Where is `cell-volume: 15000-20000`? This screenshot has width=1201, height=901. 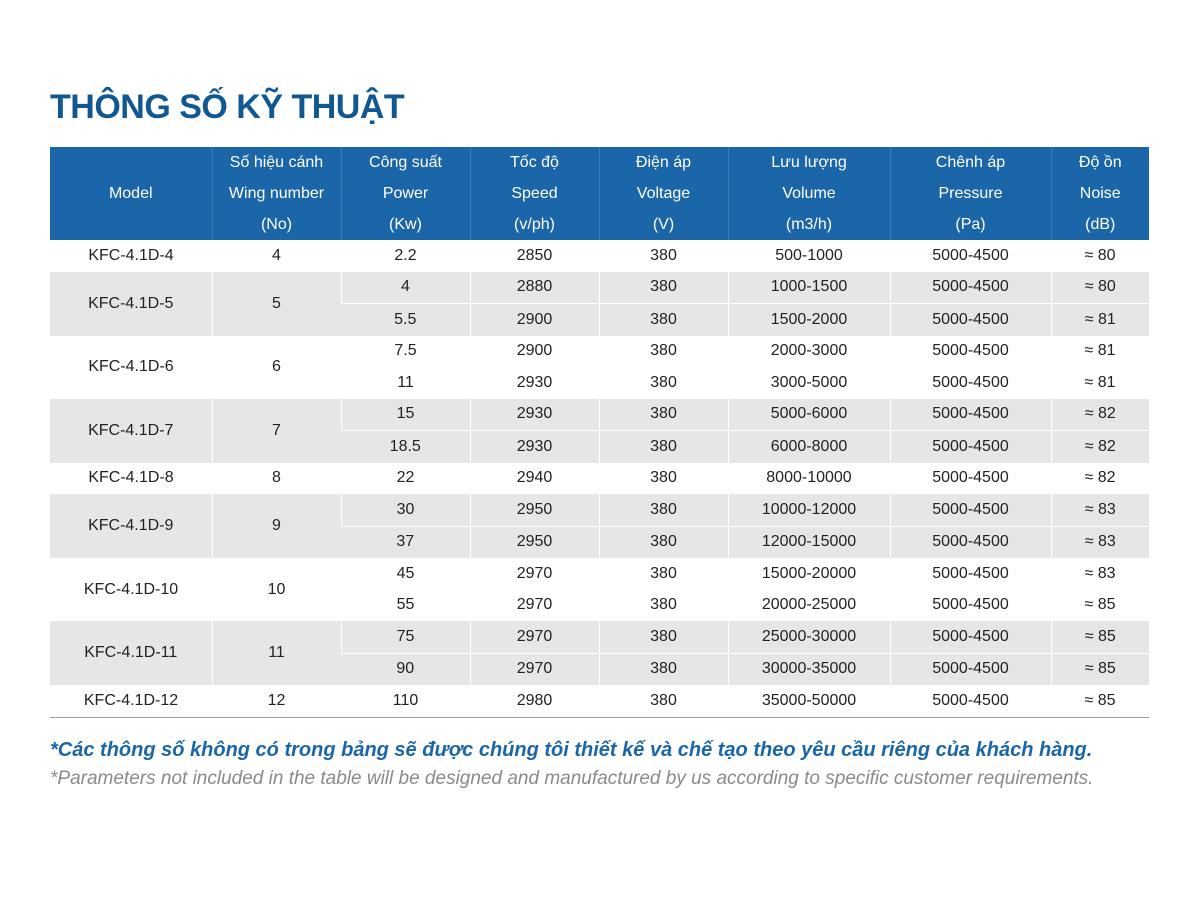 cell-volume: 15000-20000 is located at coordinates (809, 573).